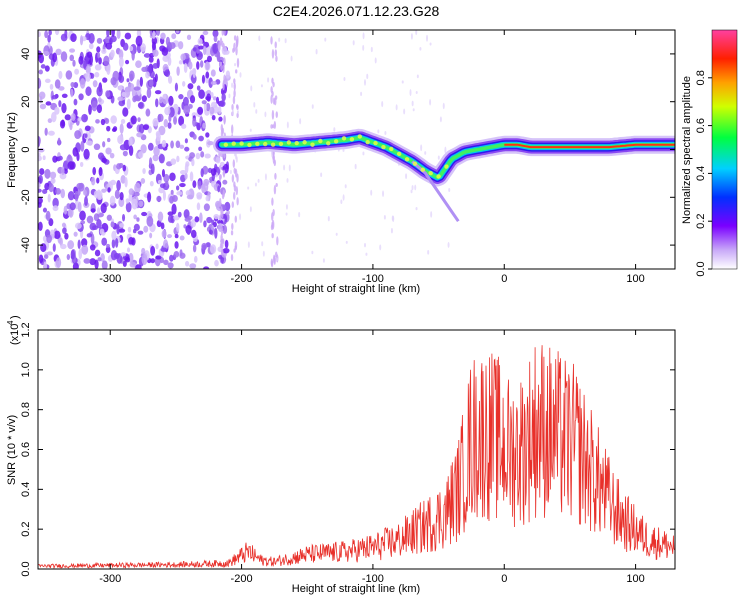 The image size is (750, 600). What do you see at coordinates (242, 579) in the screenshot?
I see `snr-xtick-label: -200` at bounding box center [242, 579].